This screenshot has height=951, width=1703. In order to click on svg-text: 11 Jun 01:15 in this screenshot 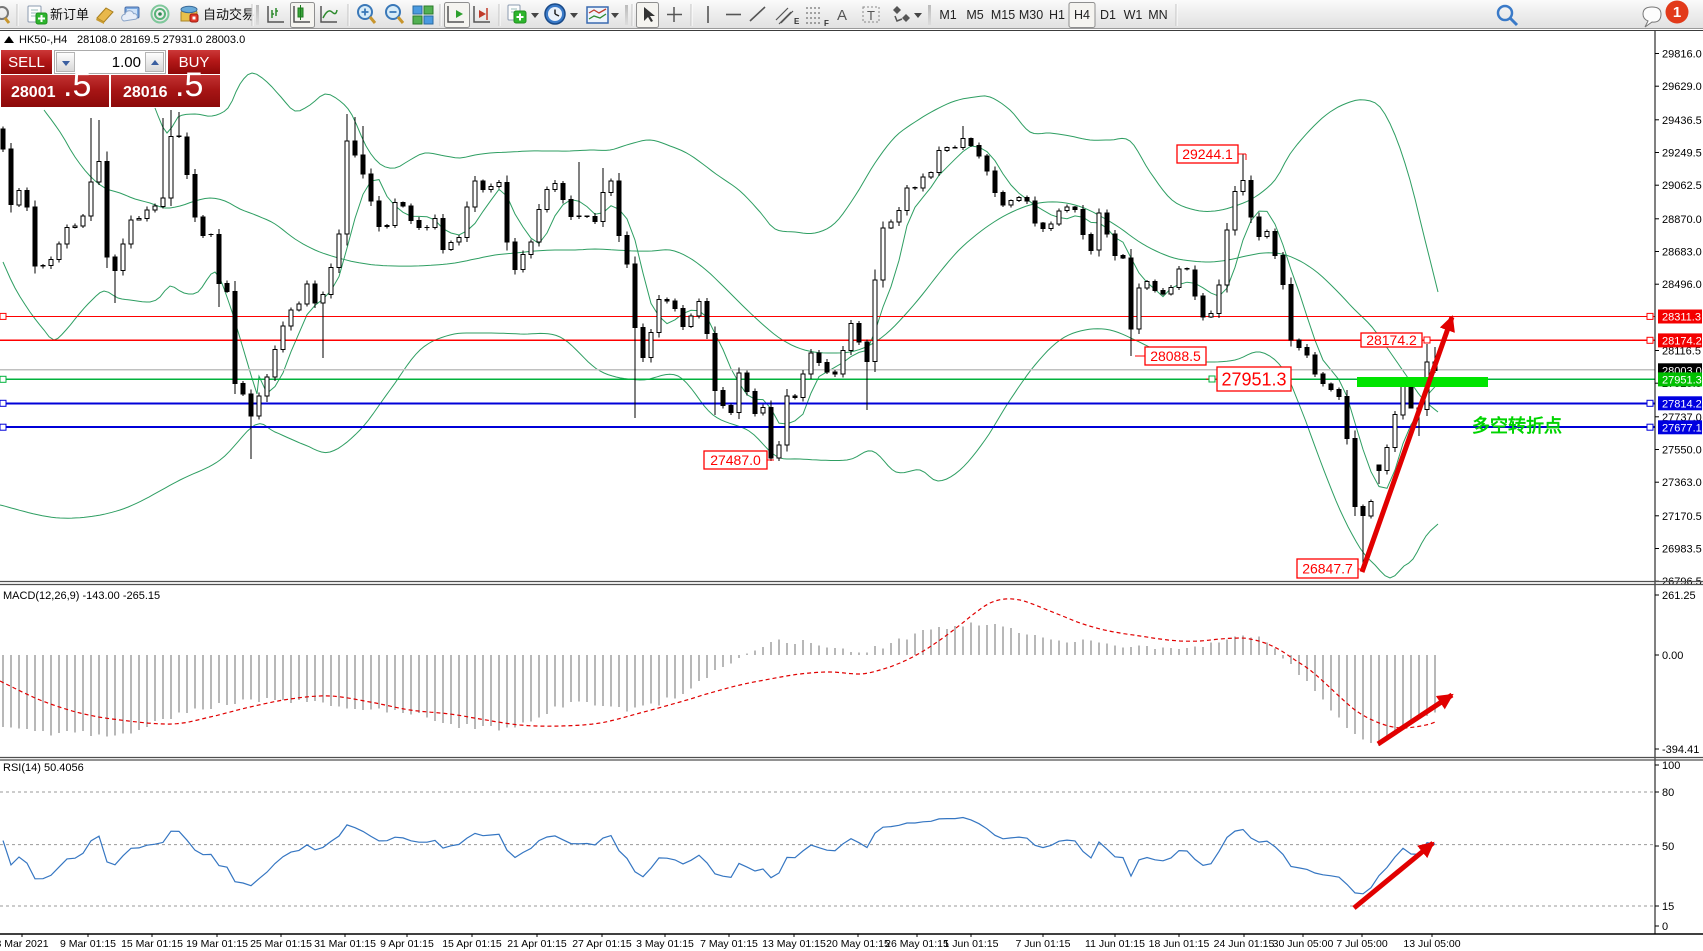, I will do `click(1115, 944)`.